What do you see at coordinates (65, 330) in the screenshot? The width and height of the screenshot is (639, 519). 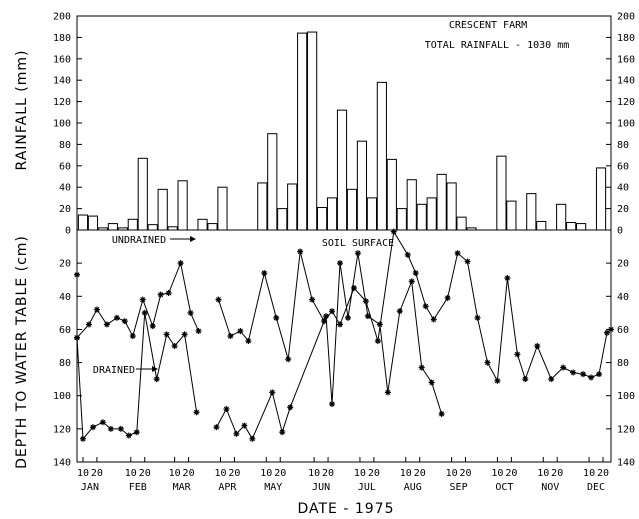 I see `depth-ytick-label: 60` at bounding box center [65, 330].